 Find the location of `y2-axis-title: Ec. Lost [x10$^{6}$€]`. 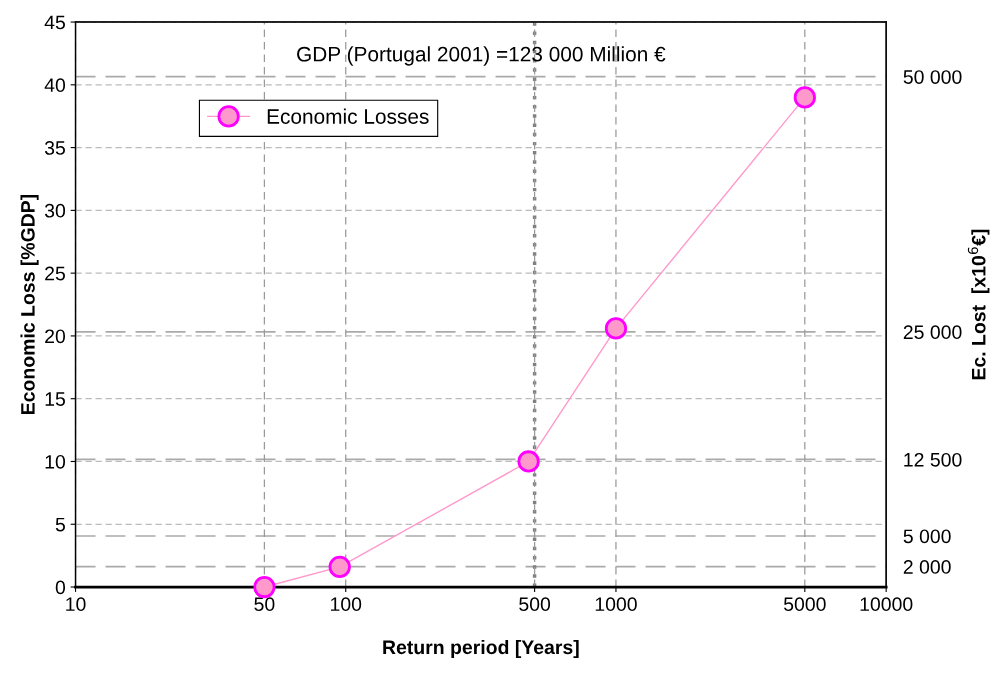

y2-axis-title: Ec. Lost [x10$^{6}$€] is located at coordinates (978, 304).